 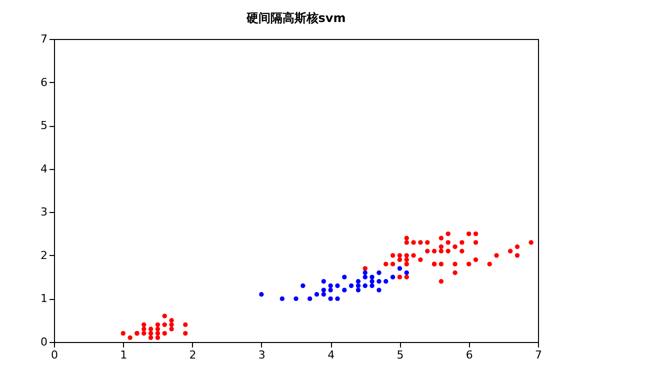 I want to click on y-tick-label: 4, so click(x=44, y=169).